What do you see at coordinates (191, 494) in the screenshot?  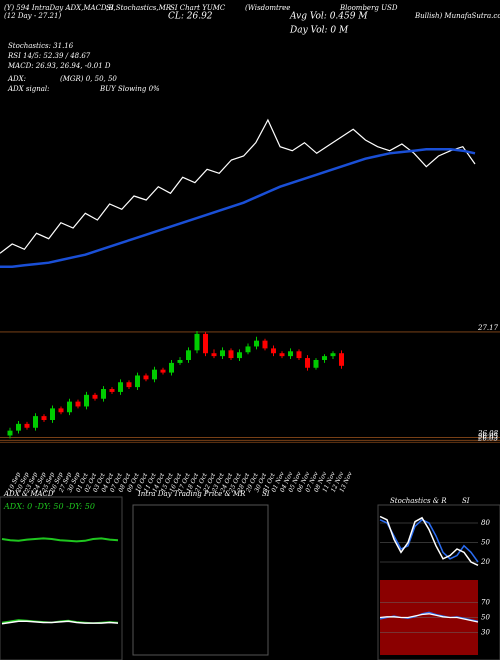 I see `panel-title: Intra Day Trading Price & MR` at bounding box center [191, 494].